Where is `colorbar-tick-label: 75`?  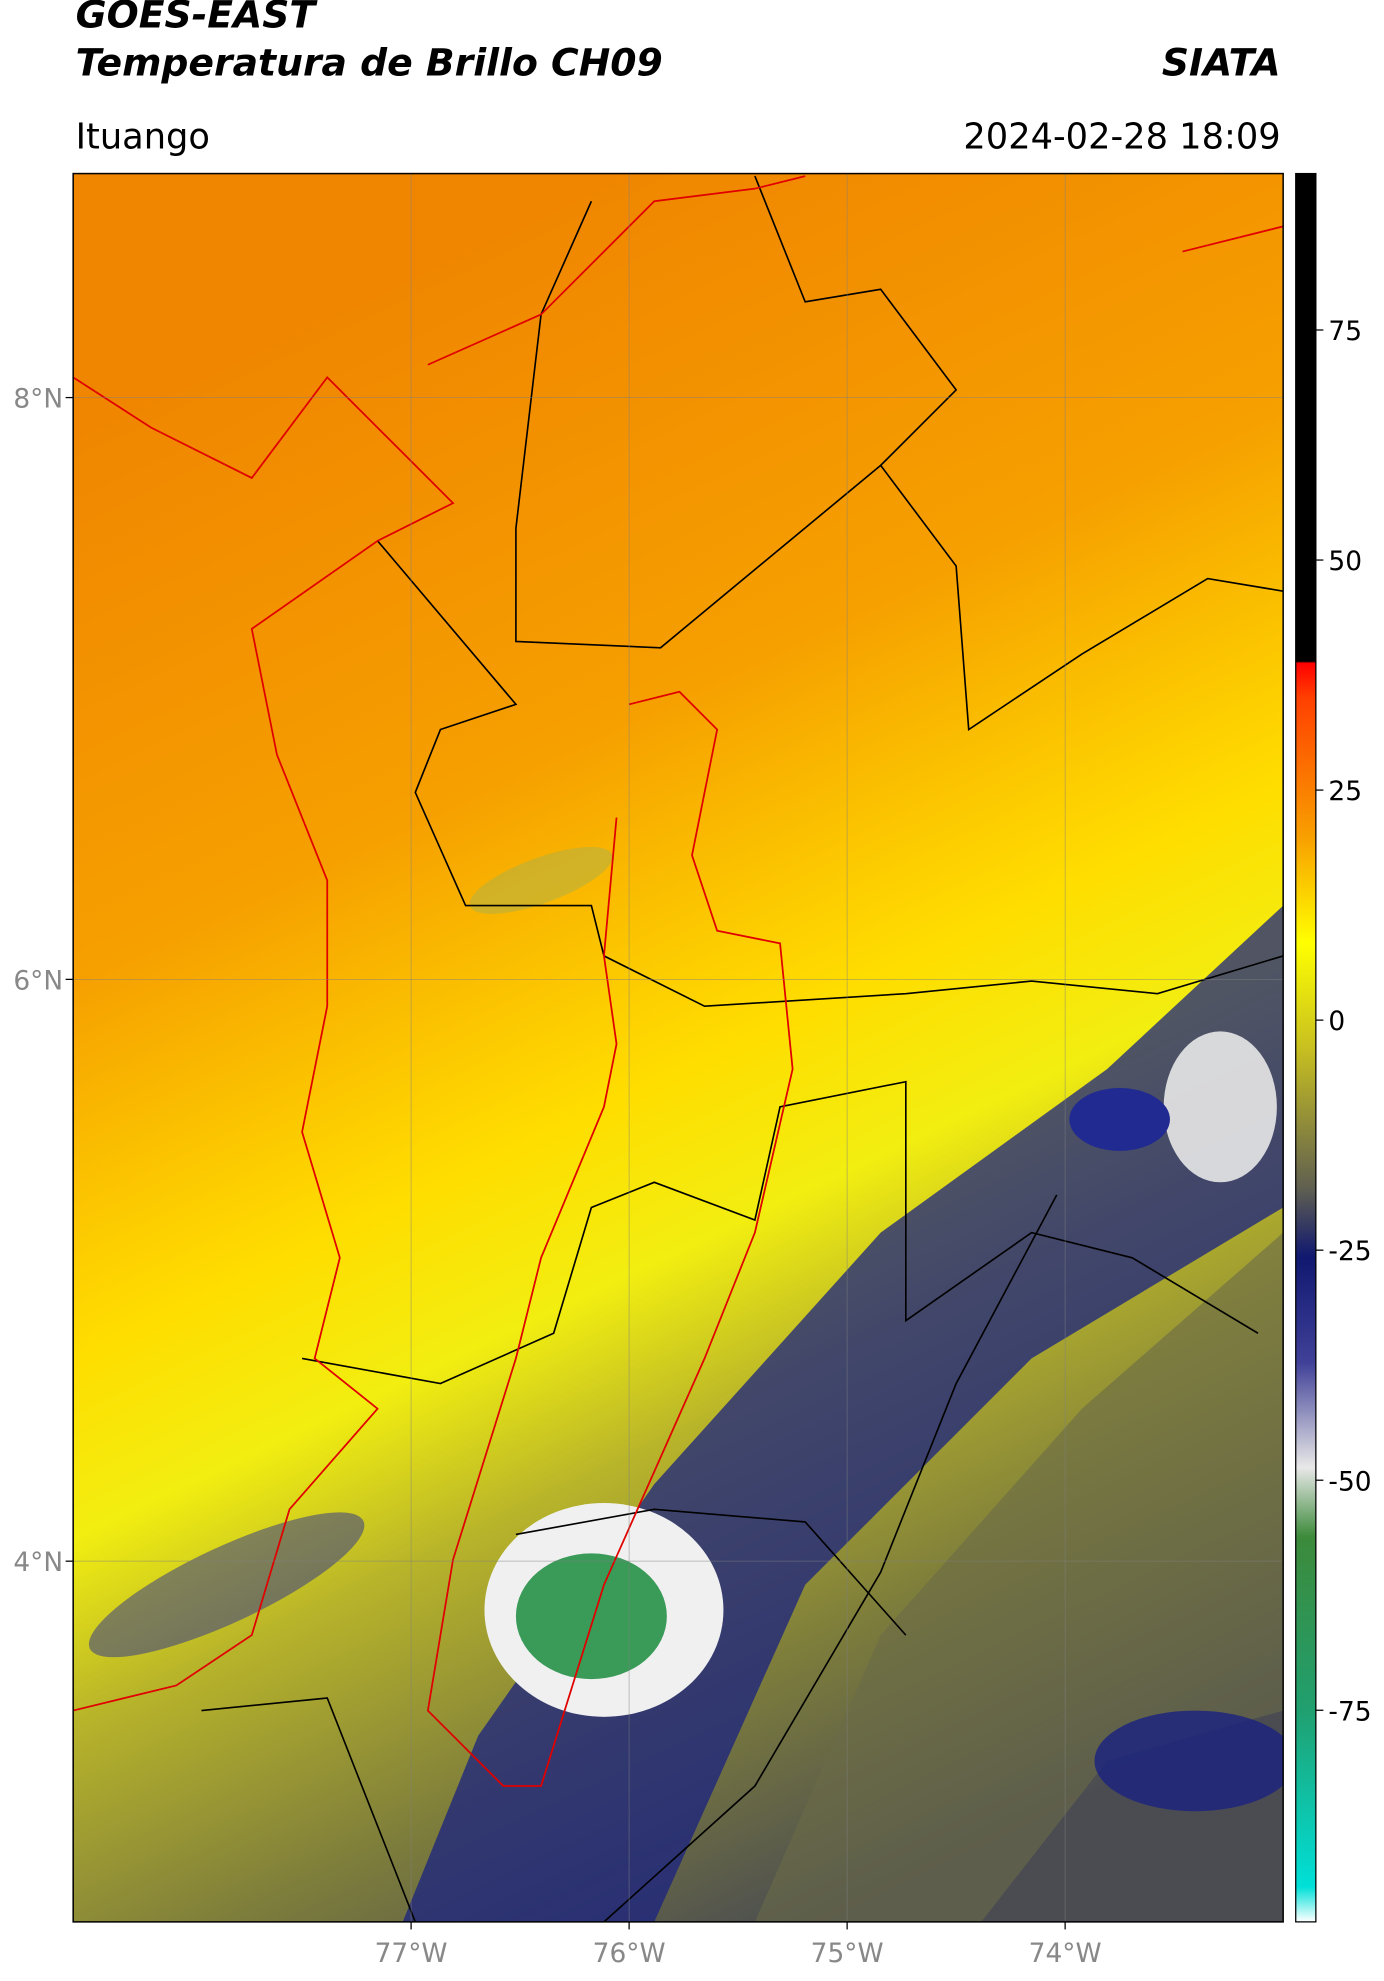 colorbar-tick-label: 75 is located at coordinates (1345, 331).